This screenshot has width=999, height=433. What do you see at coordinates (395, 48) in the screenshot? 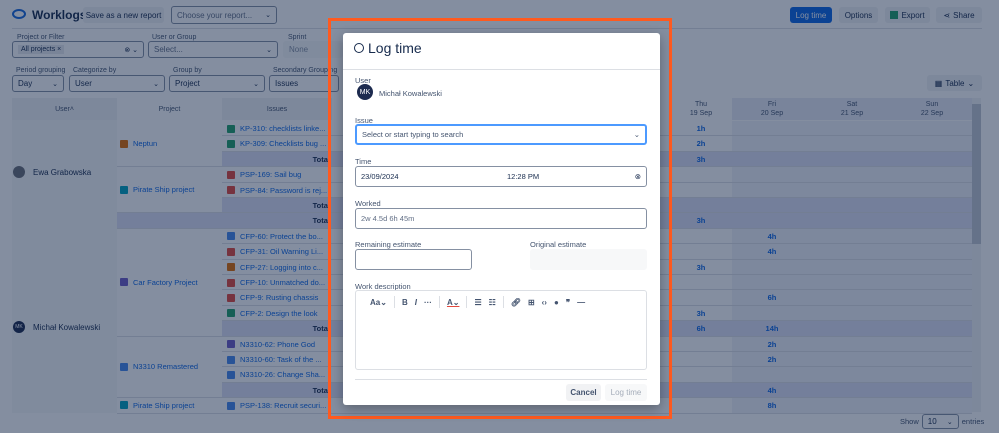
I see `dialog-title: Log time` at bounding box center [395, 48].